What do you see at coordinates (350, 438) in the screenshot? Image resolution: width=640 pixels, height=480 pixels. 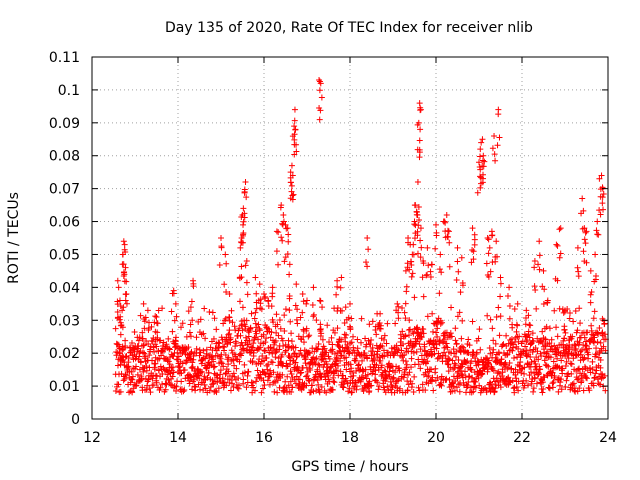 I see `x-tick-labels: 12 14 16 18 20 22 24` at bounding box center [350, 438].